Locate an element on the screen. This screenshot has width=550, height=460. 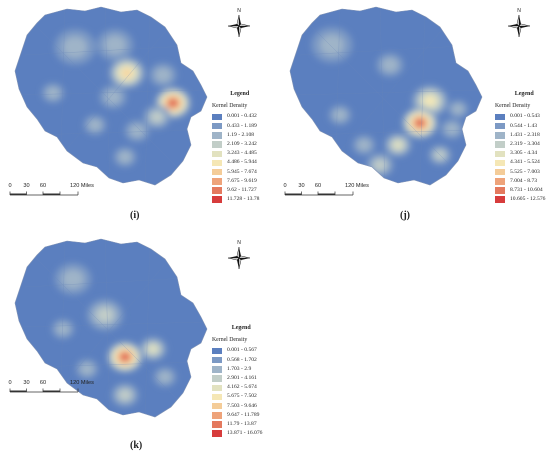
scale-bar-i: 0 30 60 120 Miles is located at coordinates (53, 190).